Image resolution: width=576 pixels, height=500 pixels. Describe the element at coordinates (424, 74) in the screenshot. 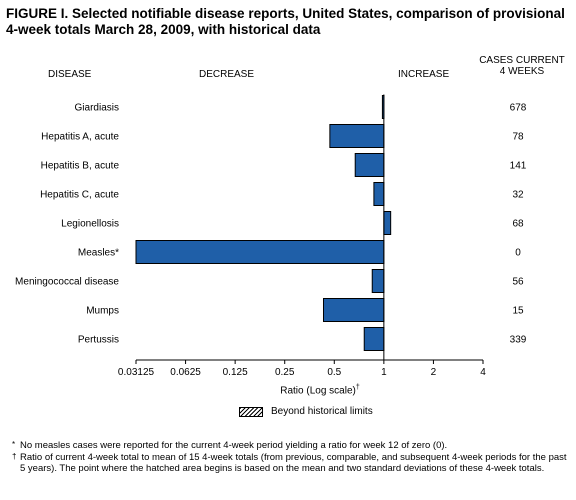

I see `increase-header: INCREASE` at that location.